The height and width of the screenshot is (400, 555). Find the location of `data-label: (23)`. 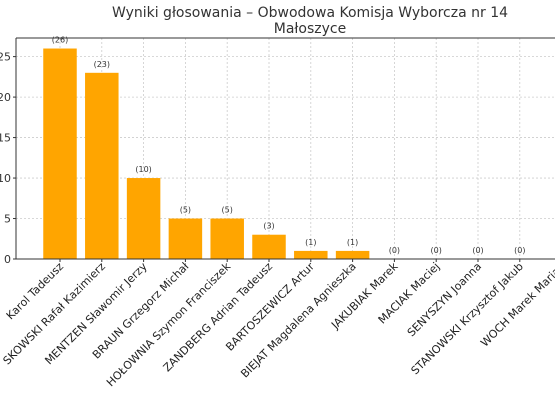

data-label: (23) is located at coordinates (102, 64).